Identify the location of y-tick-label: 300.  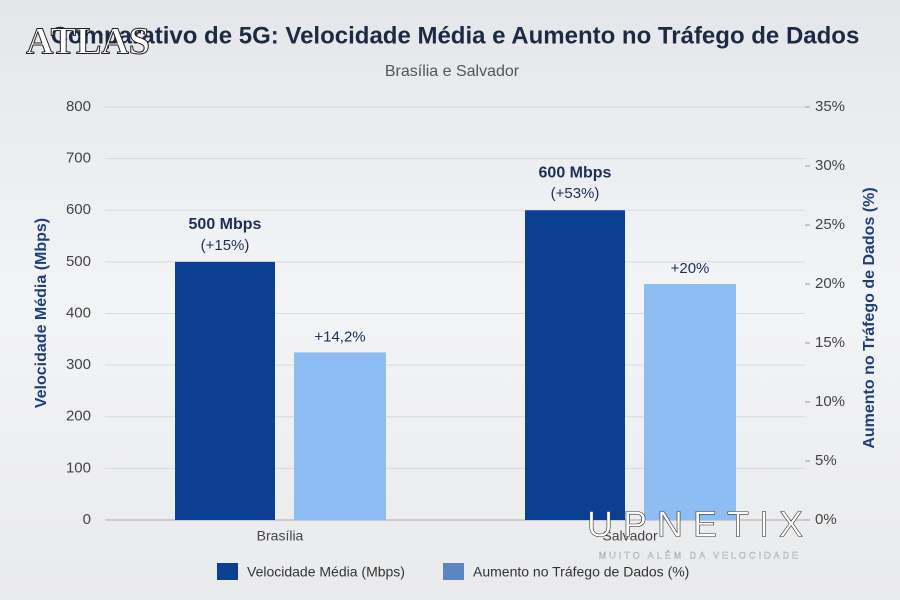
(78, 364).